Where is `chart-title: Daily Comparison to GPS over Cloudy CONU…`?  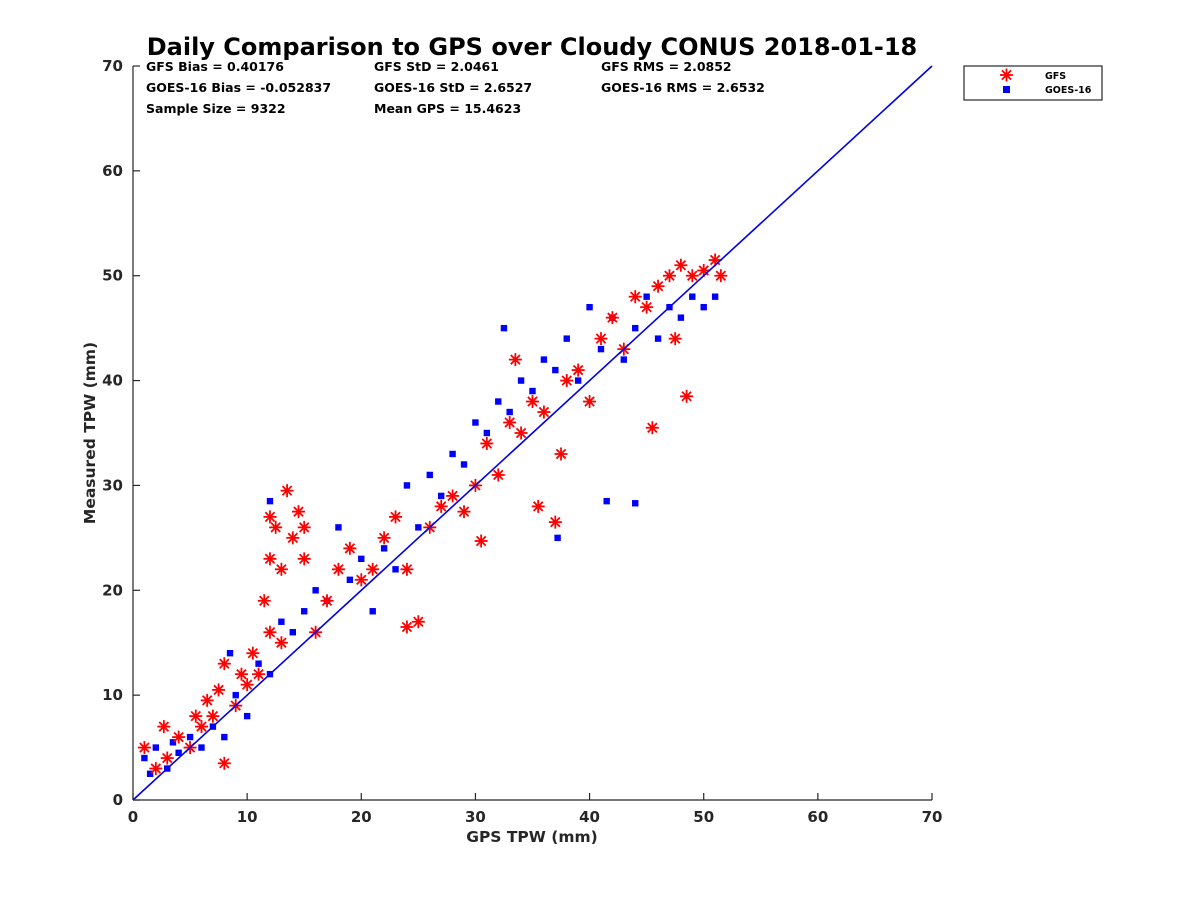 chart-title: Daily Comparison to GPS over Cloudy CONU… is located at coordinates (532, 47).